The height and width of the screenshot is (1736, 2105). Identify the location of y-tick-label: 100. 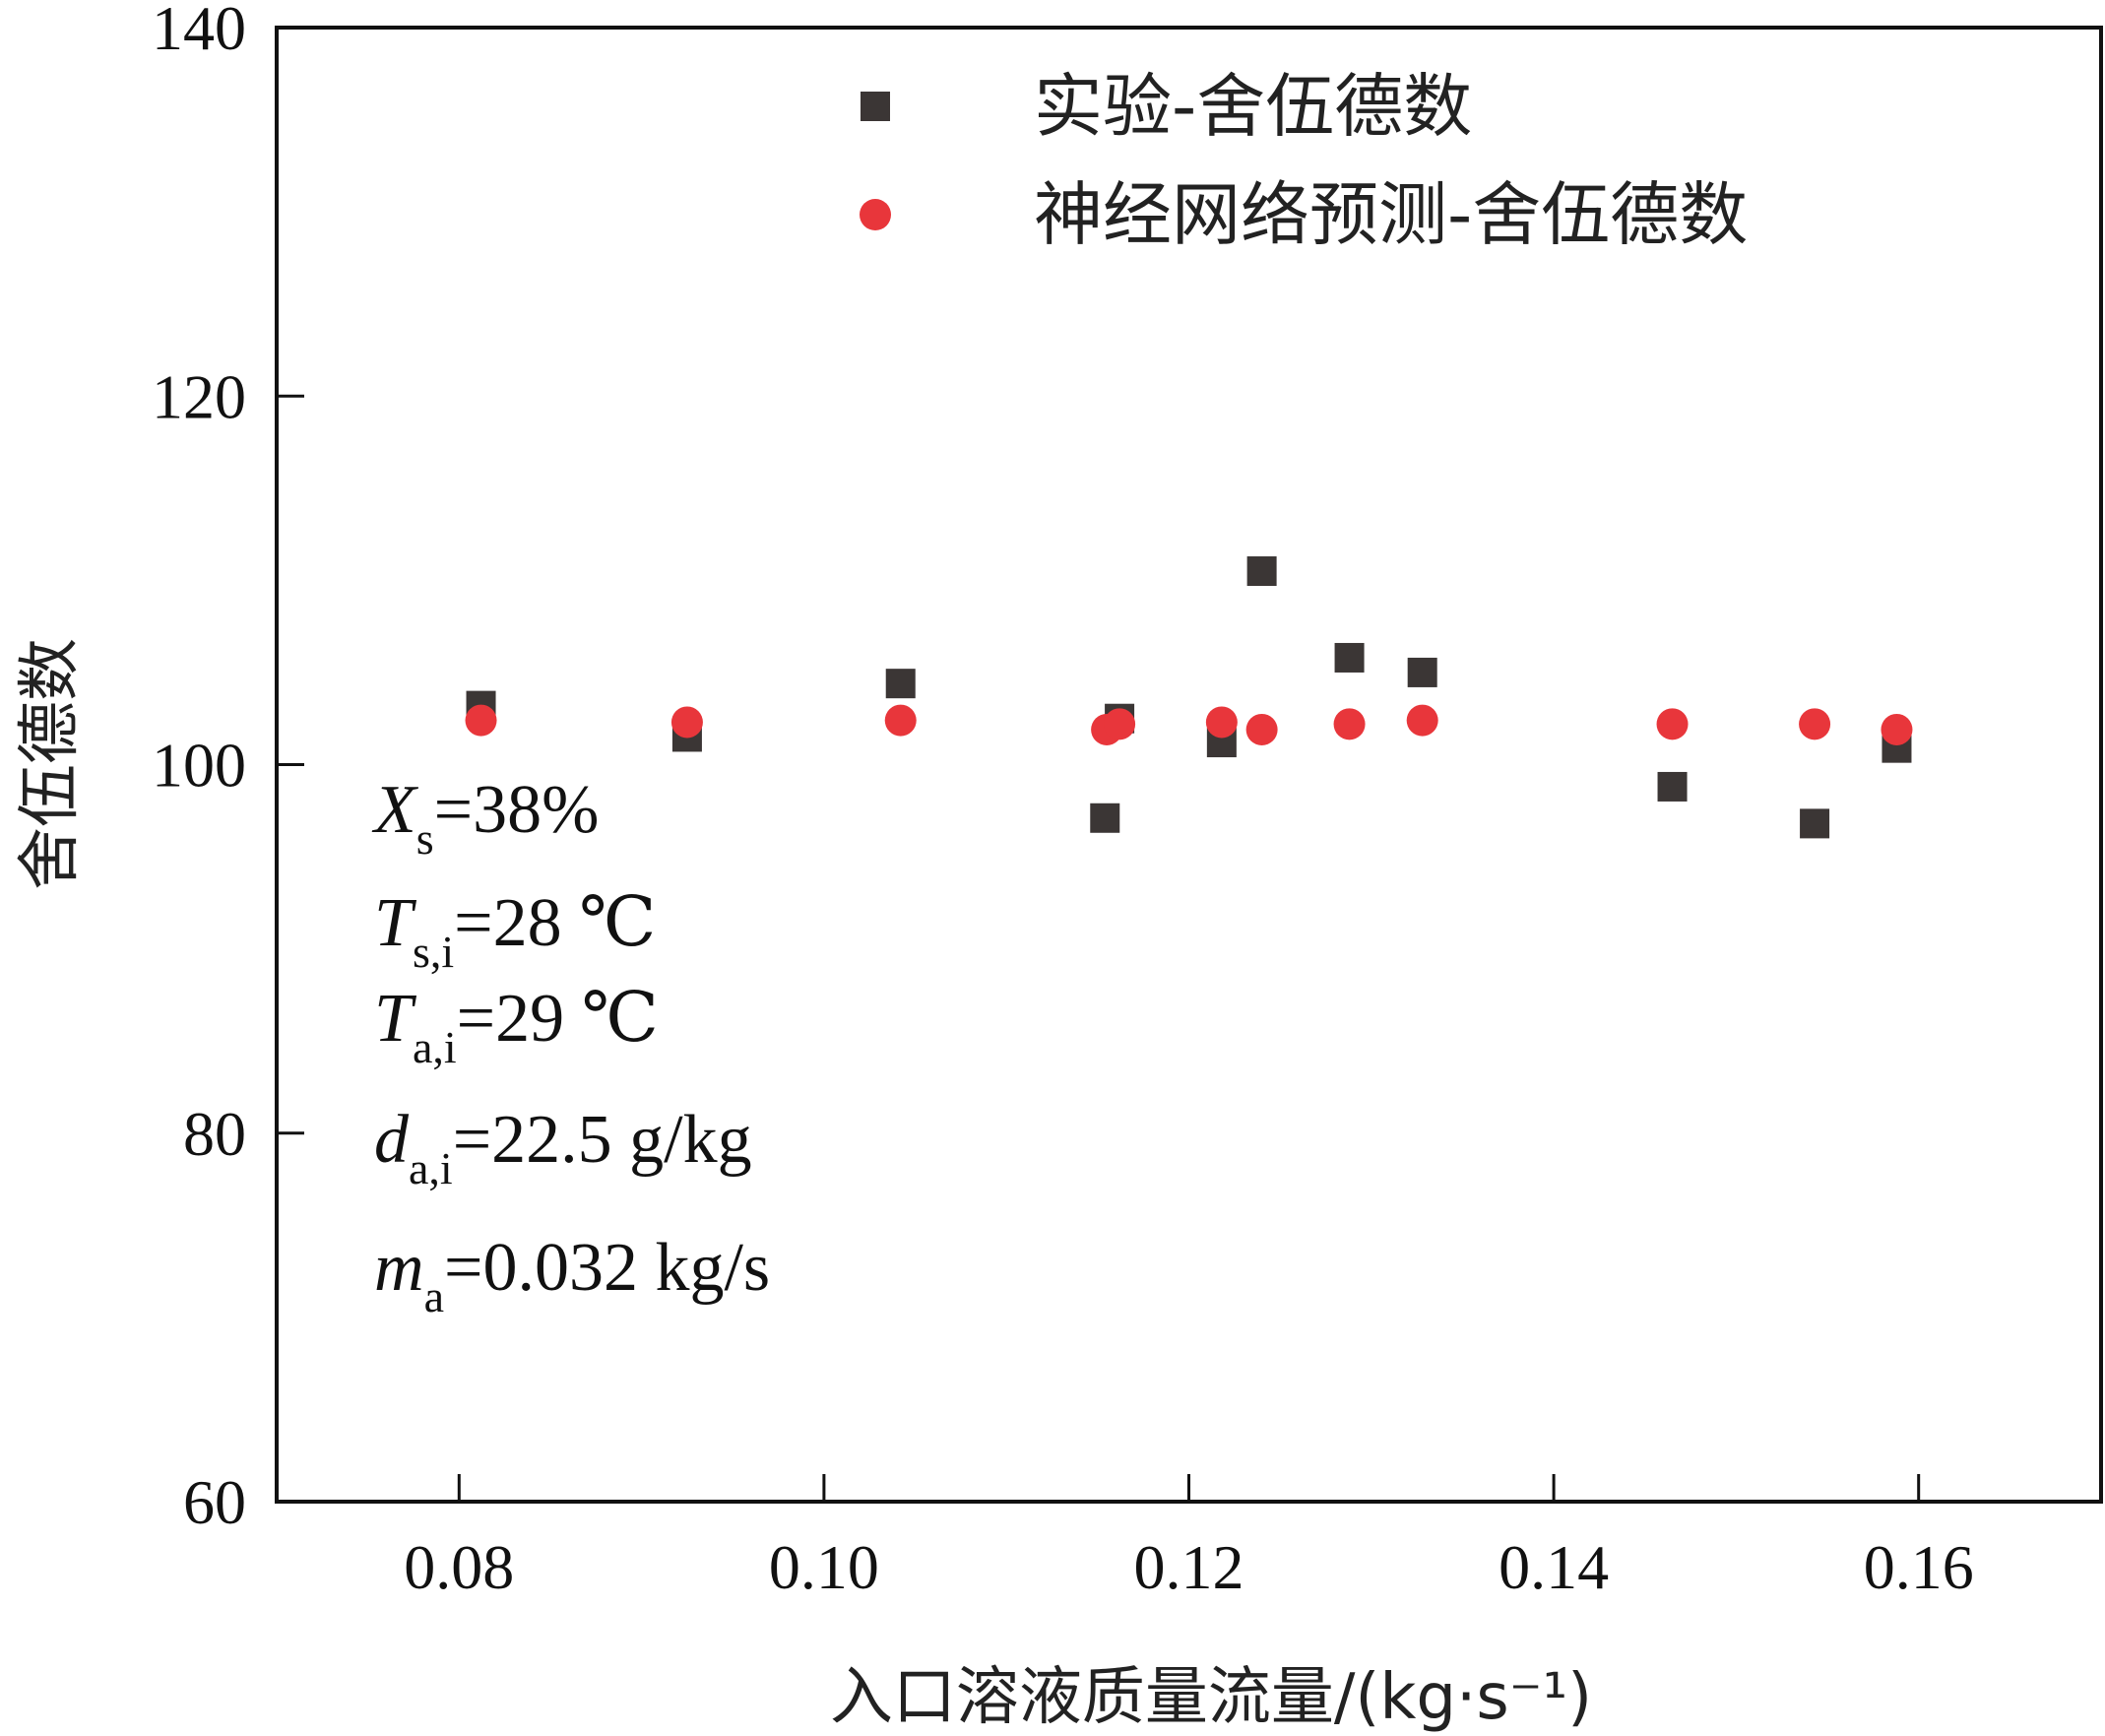
(199, 766).